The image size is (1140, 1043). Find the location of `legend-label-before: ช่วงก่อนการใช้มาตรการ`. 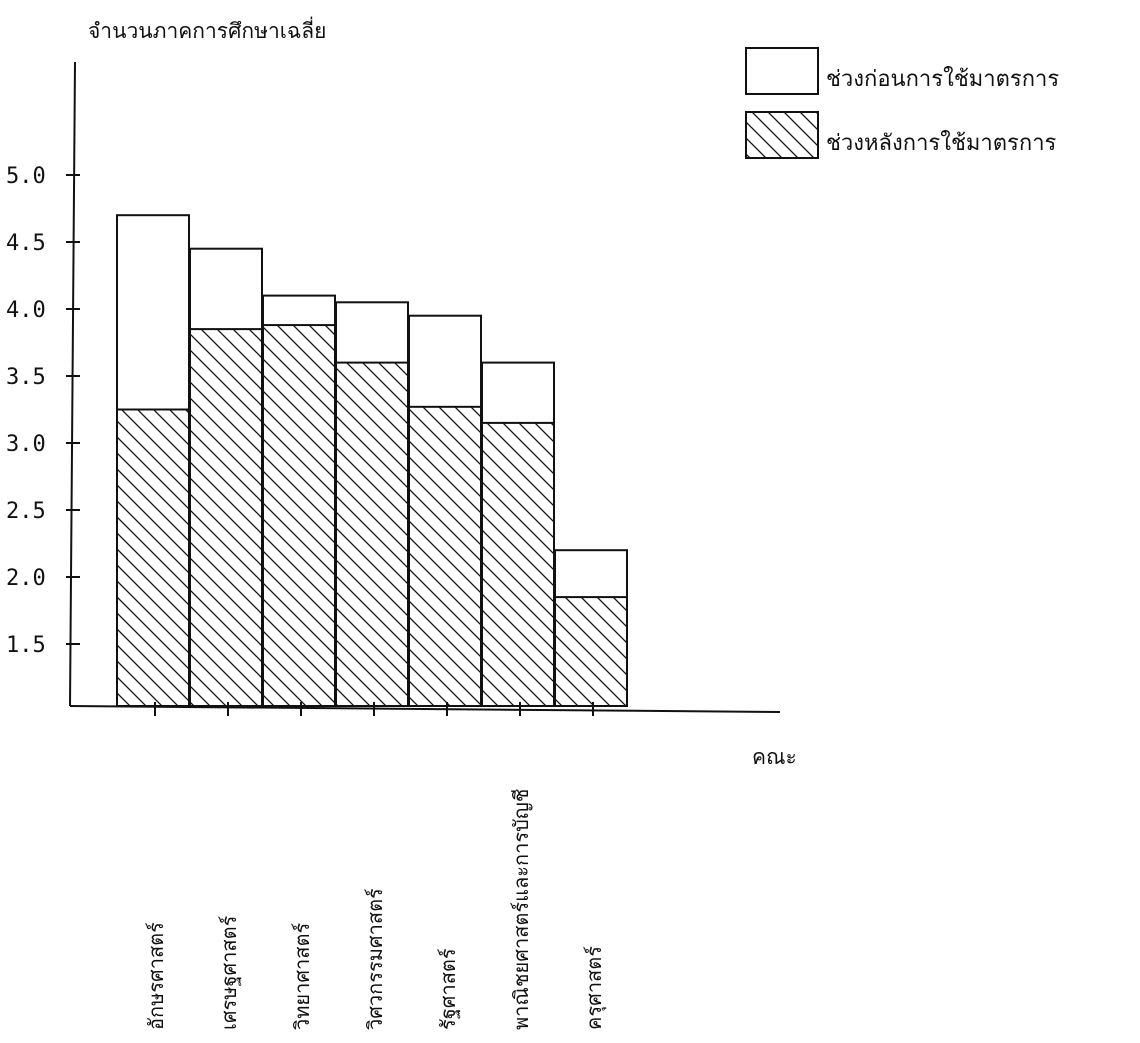

legend-label-before: ช่วงก่อนการใช้มาตรการ is located at coordinates (942, 79).